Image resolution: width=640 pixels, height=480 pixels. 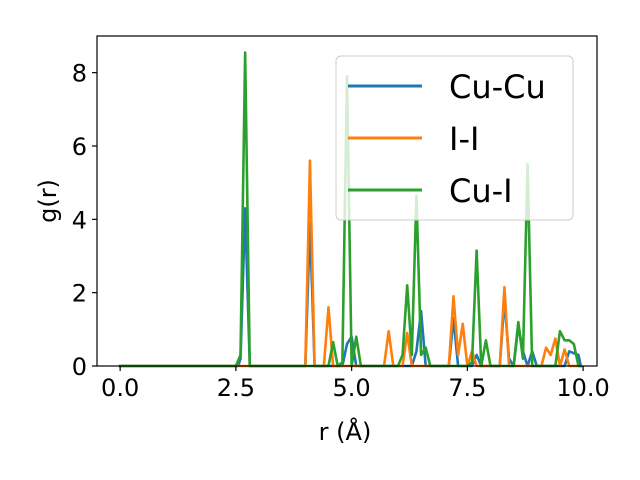 What do you see at coordinates (79, 367) in the screenshot?
I see `y-tick-label: 0` at bounding box center [79, 367].